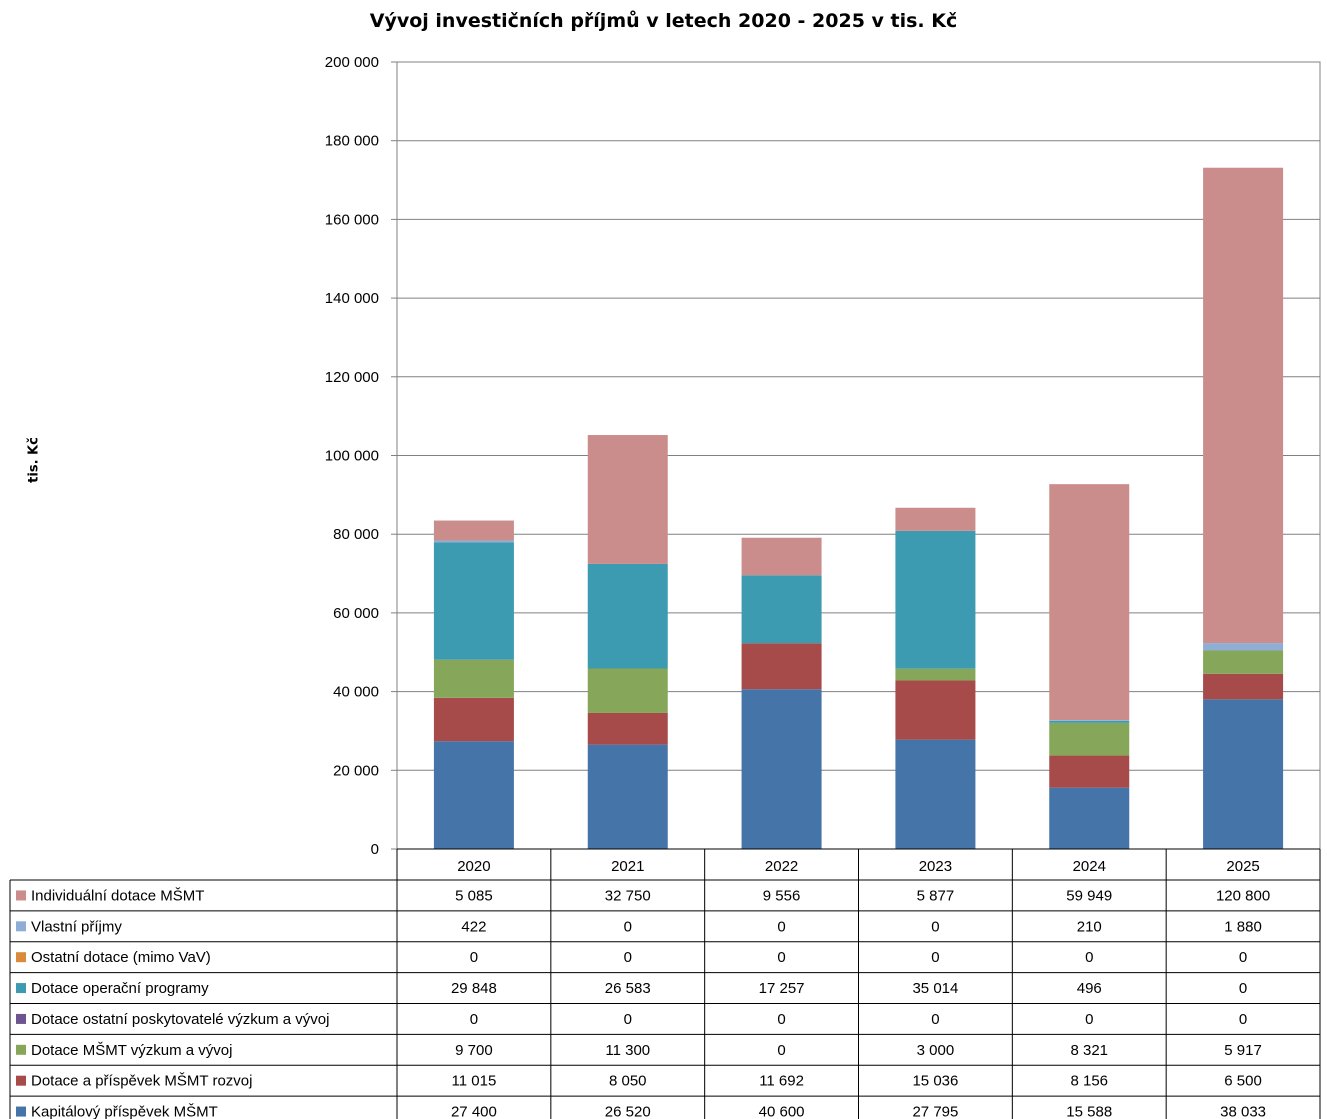 The width and height of the screenshot is (1327, 1119). Describe the element at coordinates (1243, 895) in the screenshot. I see `data-label: 120 800` at that location.